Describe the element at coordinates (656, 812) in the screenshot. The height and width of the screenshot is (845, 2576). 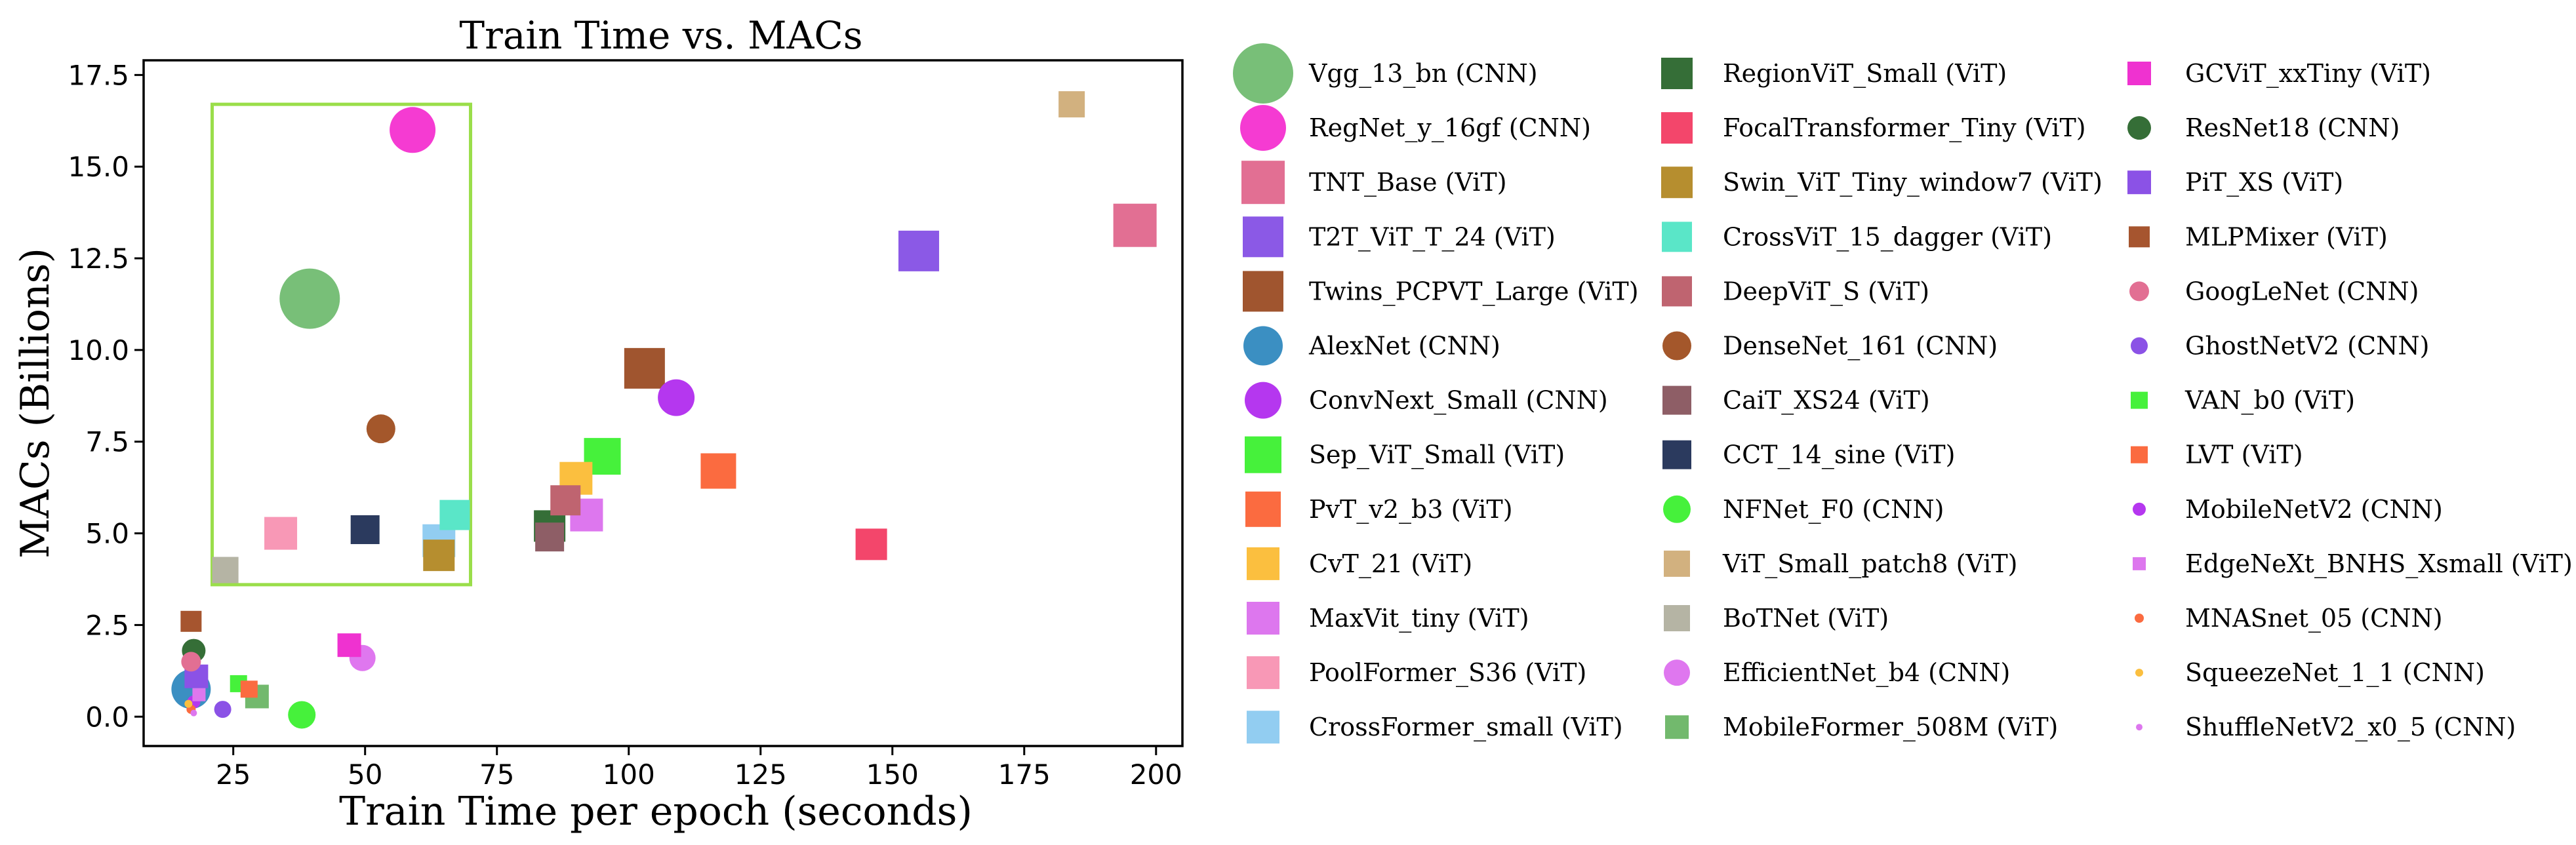
I see `x-axis-label: Train Time per epoch (seconds)` at that location.